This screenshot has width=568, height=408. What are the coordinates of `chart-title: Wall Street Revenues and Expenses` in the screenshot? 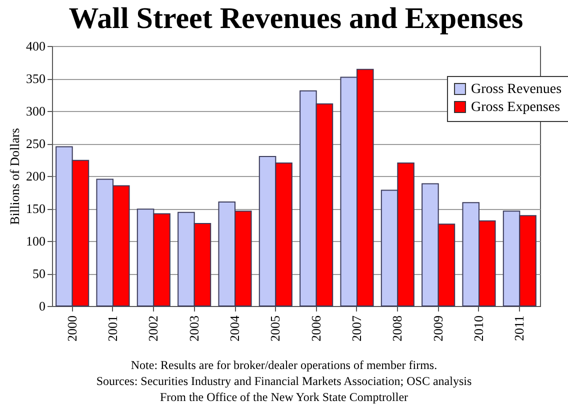 It's located at (296, 18).